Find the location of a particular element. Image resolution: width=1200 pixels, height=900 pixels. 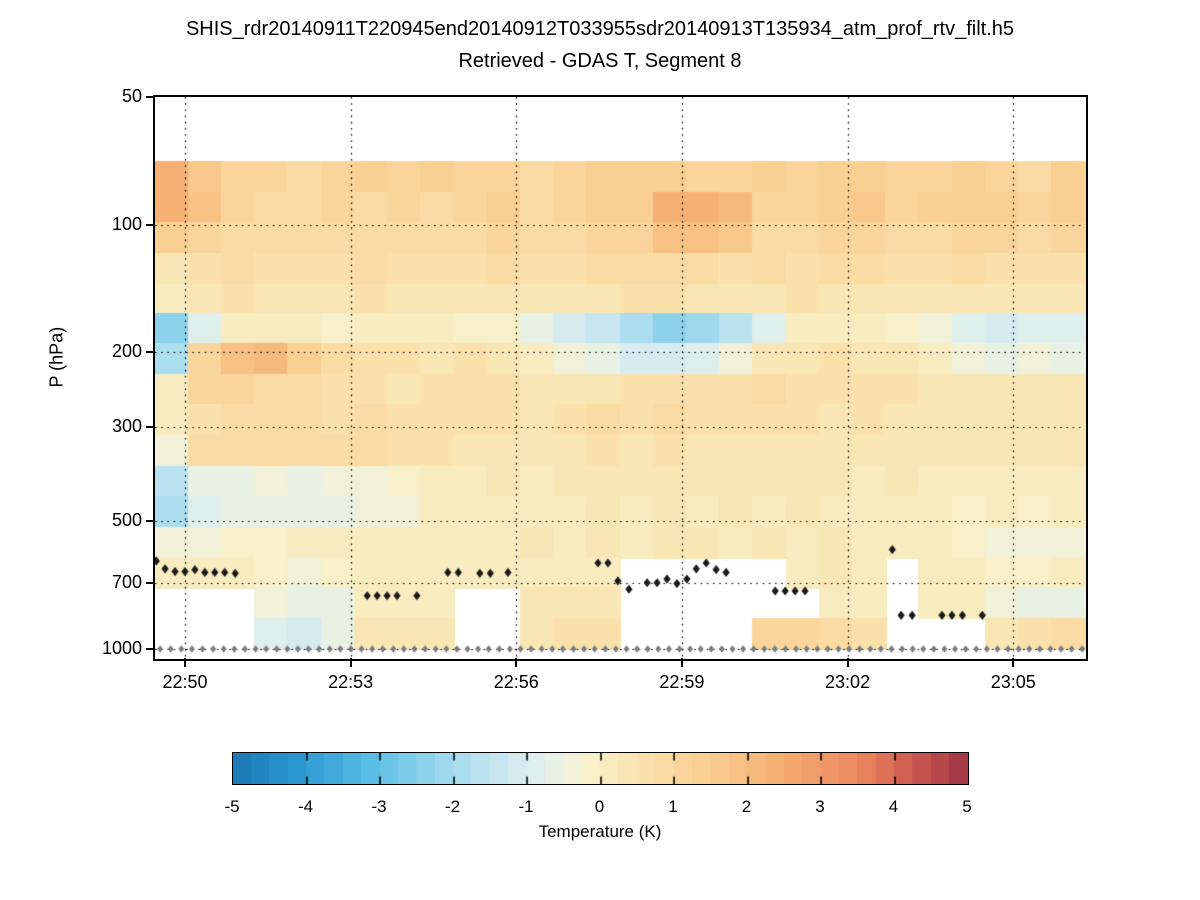

x-tick-label: 22:56 is located at coordinates (516, 682).